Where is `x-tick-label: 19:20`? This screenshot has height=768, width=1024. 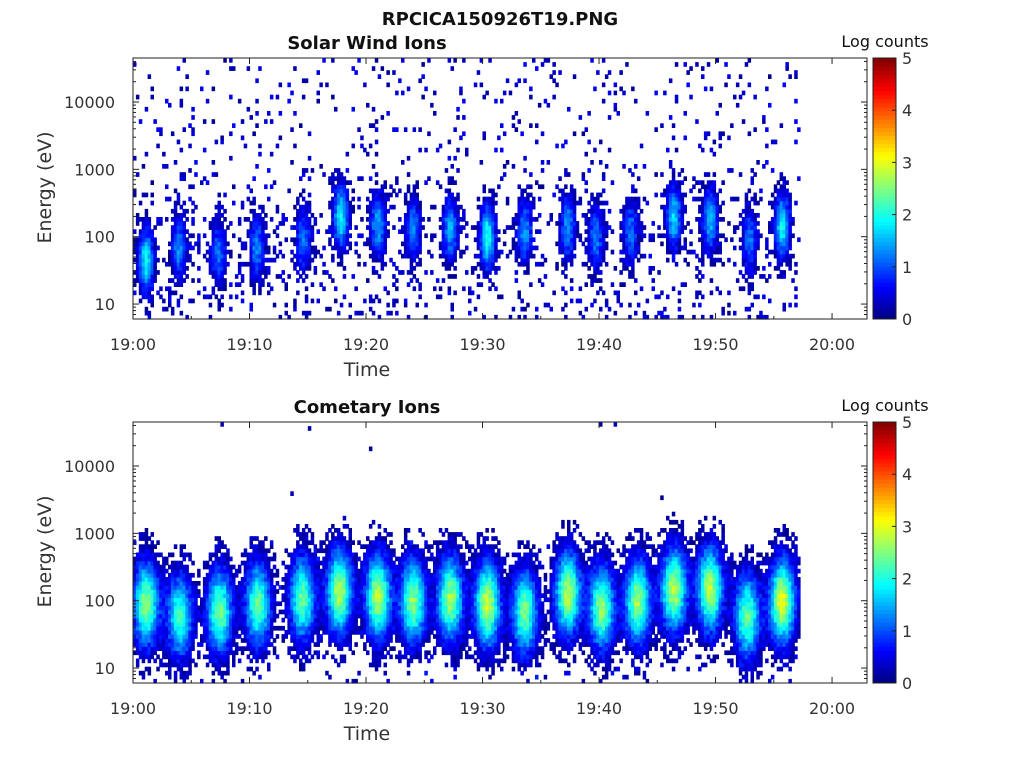 x-tick-label: 19:20 is located at coordinates (366, 344).